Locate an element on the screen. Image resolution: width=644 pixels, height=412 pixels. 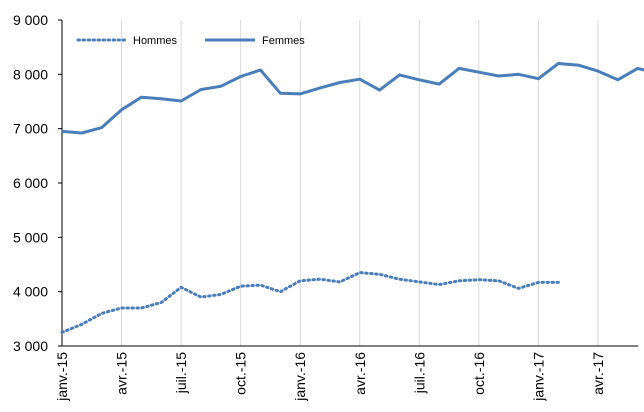
y-tick-label: 5 000 is located at coordinates (30, 237).